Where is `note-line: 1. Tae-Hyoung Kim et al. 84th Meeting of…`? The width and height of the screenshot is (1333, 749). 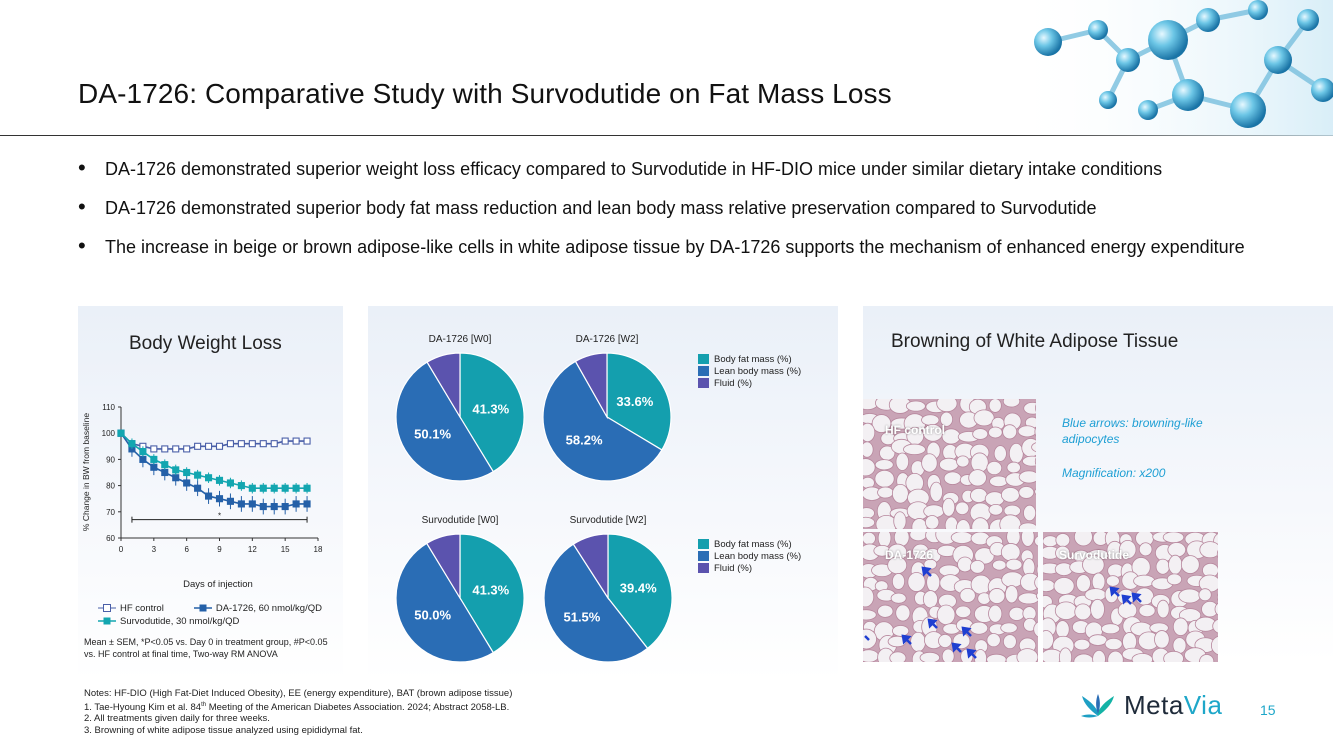
note-line: 1. Tae-Hyoung Kim et al. 84th Meeting of… is located at coordinates (298, 707).